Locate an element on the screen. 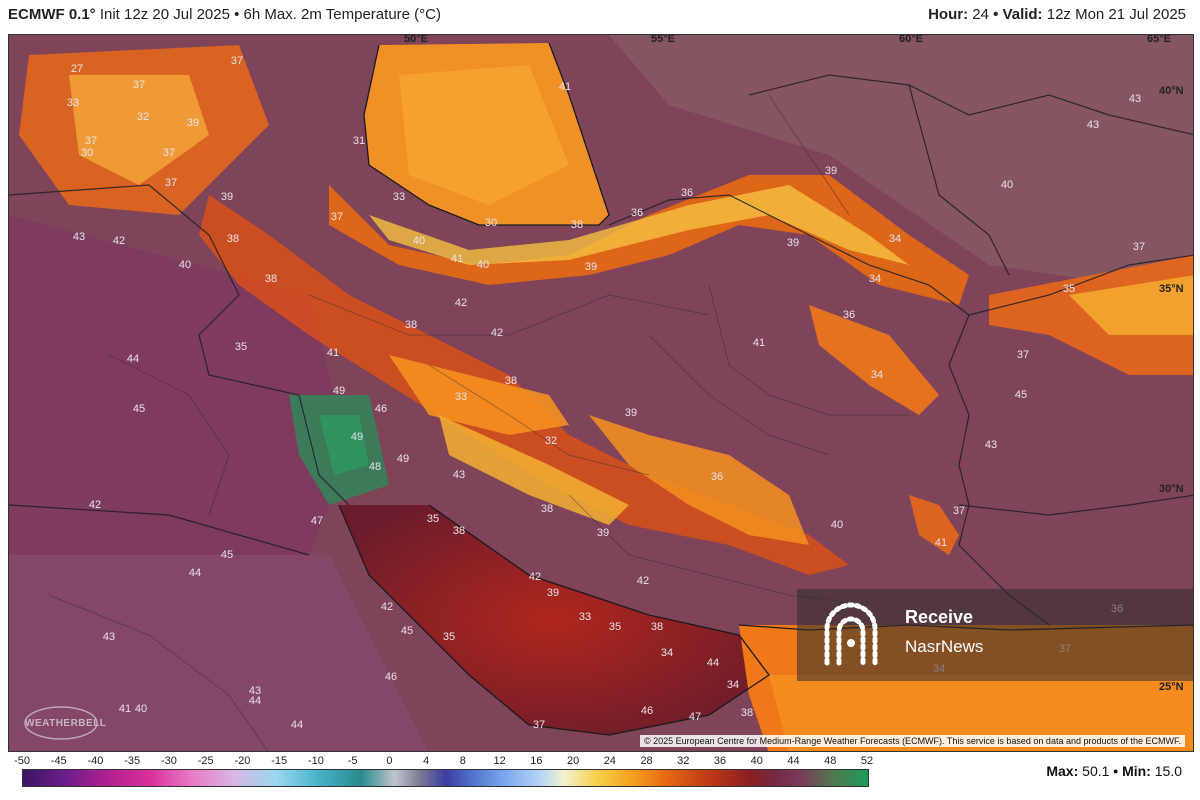  temp-value: 27 is located at coordinates (77, 69).